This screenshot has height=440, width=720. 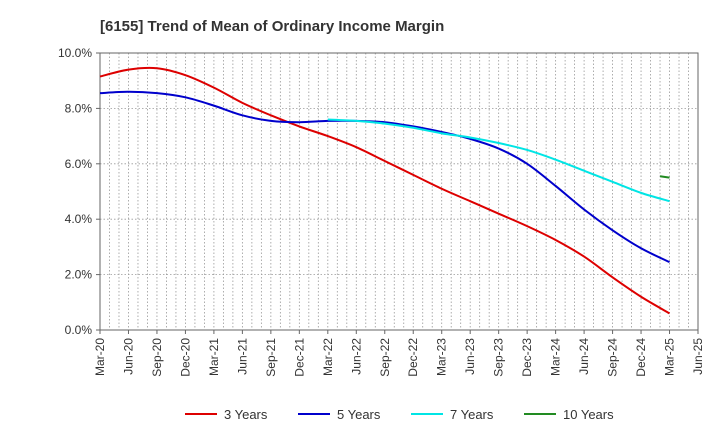 What do you see at coordinates (75, 53) in the screenshot?
I see `y-tick-label: 10.0%` at bounding box center [75, 53].